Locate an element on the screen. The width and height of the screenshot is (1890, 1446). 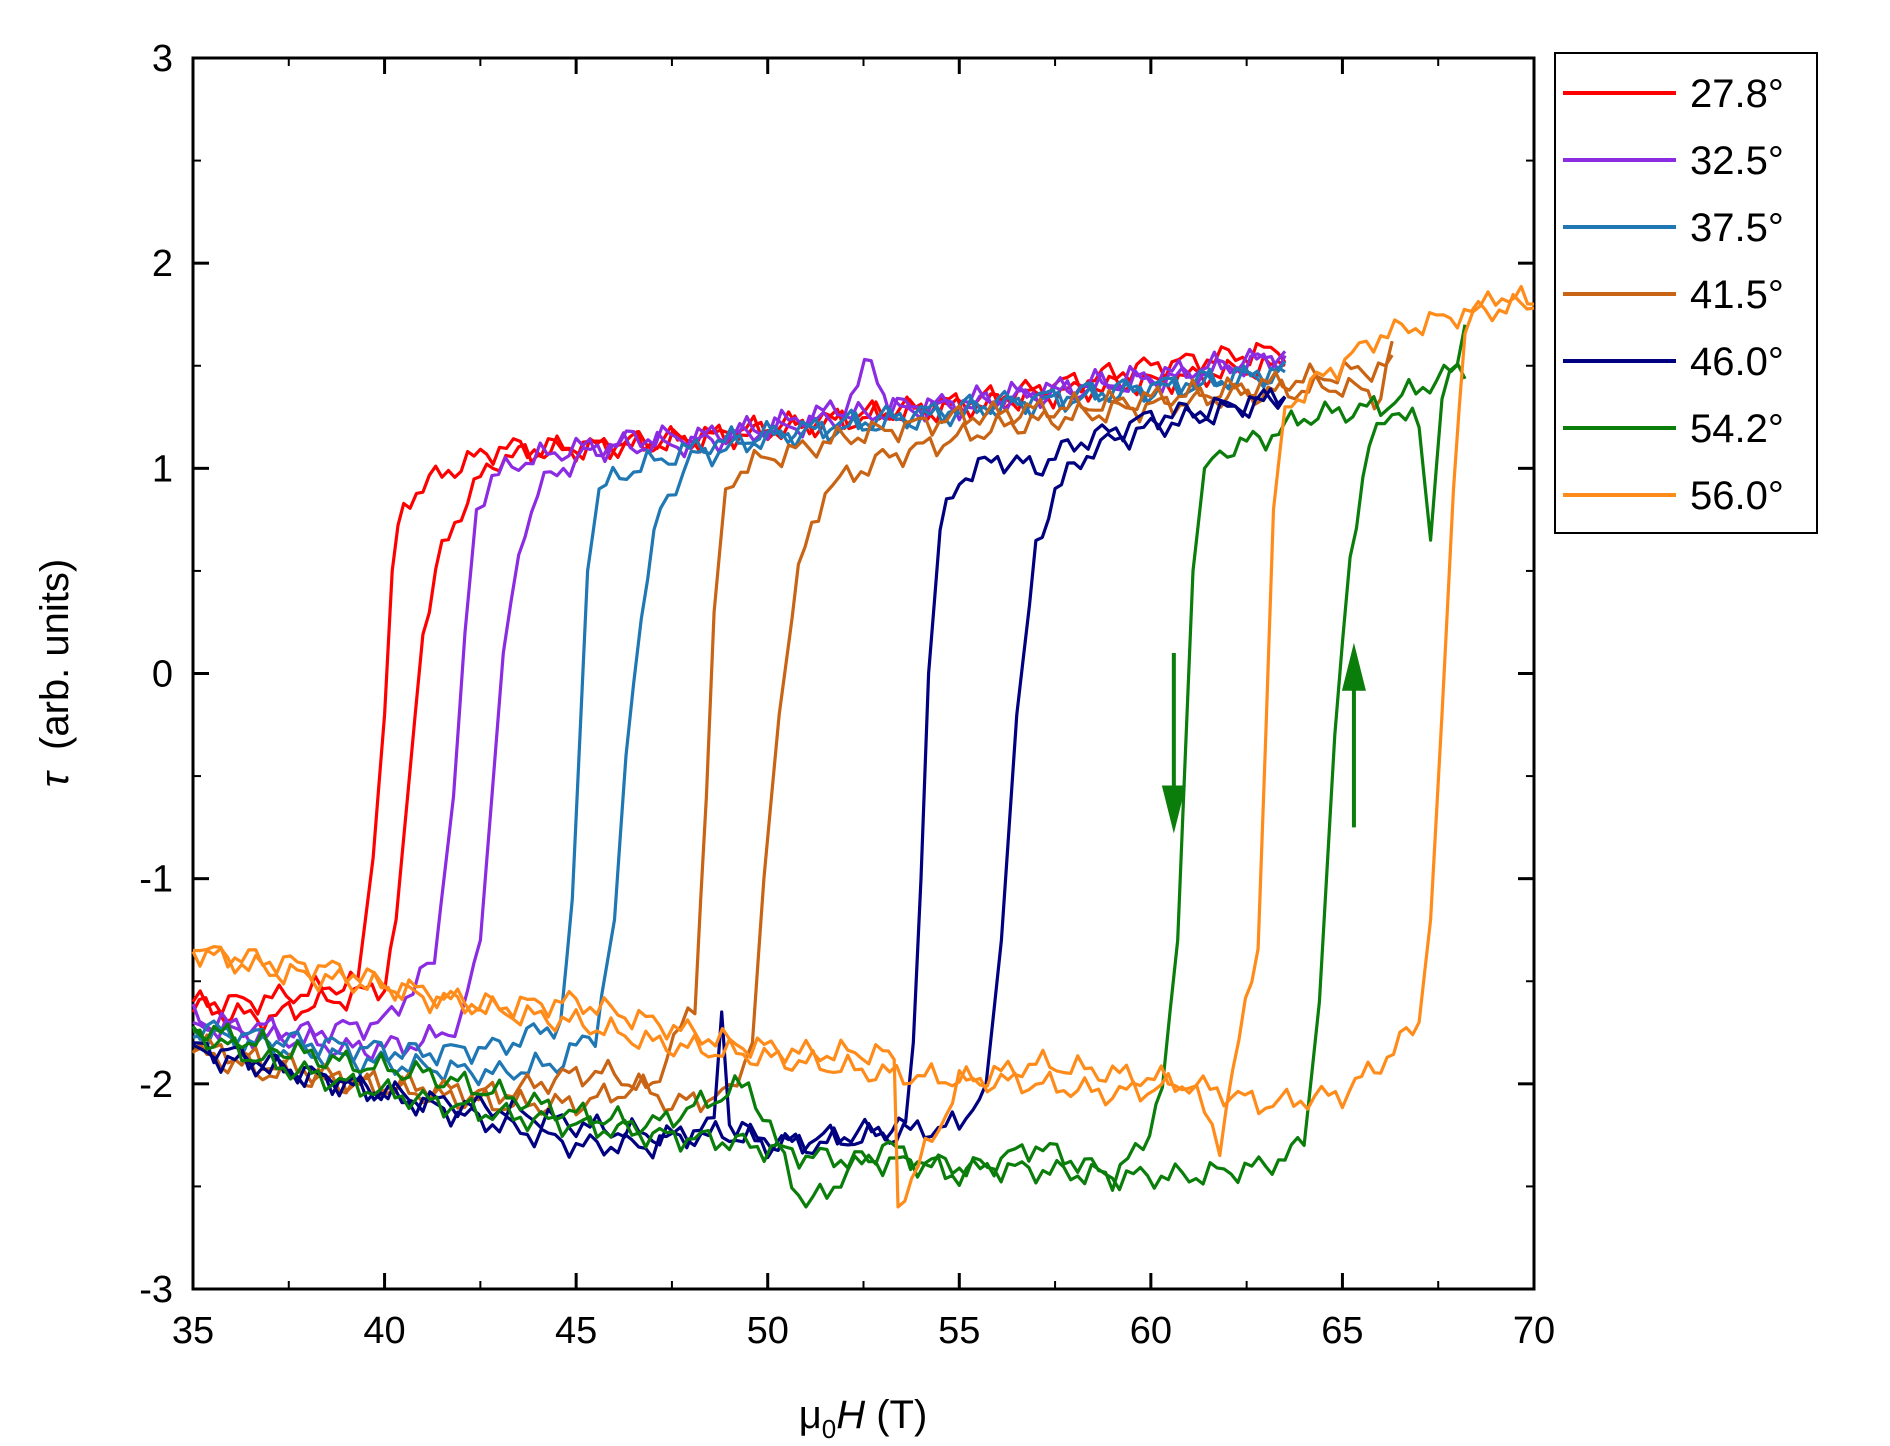
legend-label: 37.5° is located at coordinates (1737, 228).